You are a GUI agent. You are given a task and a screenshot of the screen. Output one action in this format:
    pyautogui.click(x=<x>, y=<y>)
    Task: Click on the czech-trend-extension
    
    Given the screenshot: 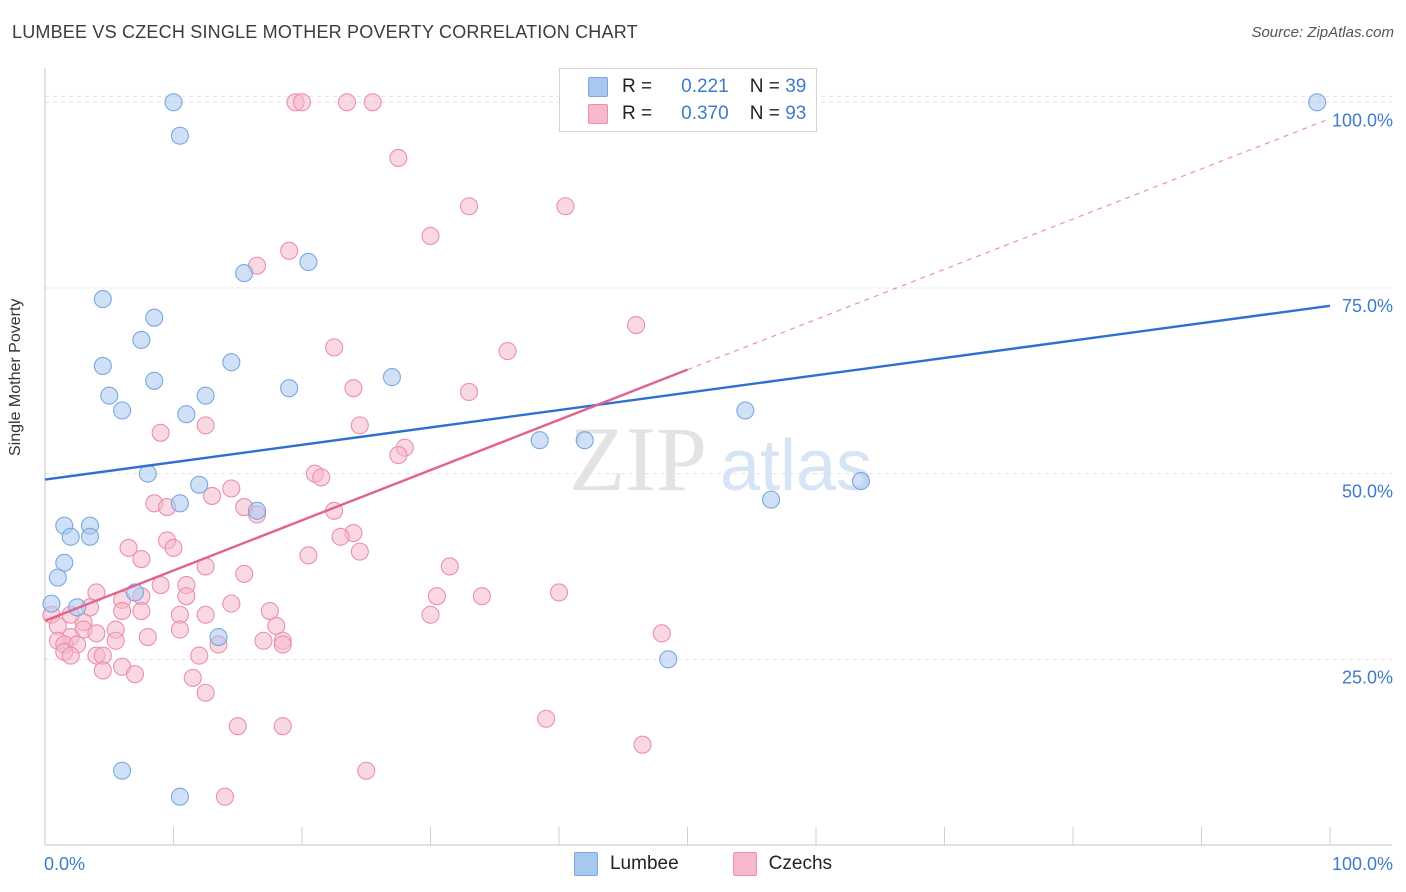 What is the action you would take?
    pyautogui.click(x=1009, y=244)
    